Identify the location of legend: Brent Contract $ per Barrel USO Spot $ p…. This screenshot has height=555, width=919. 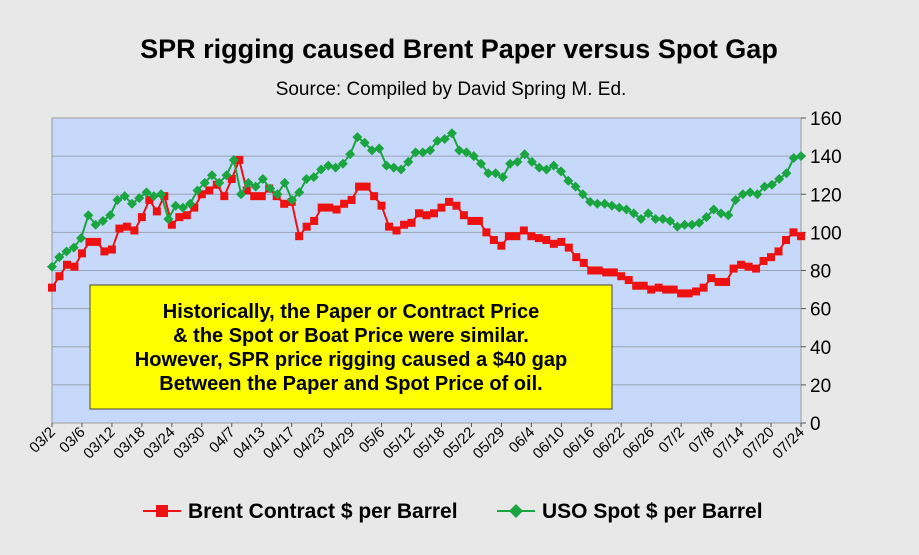
(453, 511).